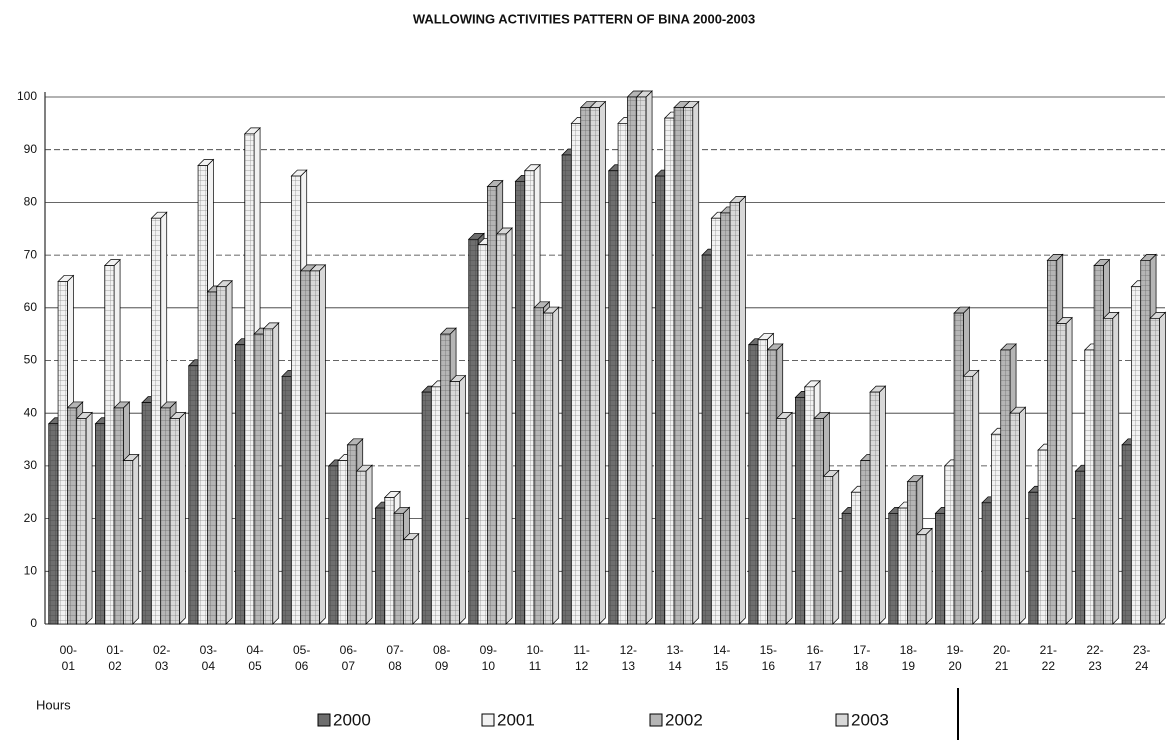 Image resolution: width=1169 pixels, height=740 pixels. What do you see at coordinates (31, 254) in the screenshot?
I see `y-tick-label: 70` at bounding box center [31, 254].